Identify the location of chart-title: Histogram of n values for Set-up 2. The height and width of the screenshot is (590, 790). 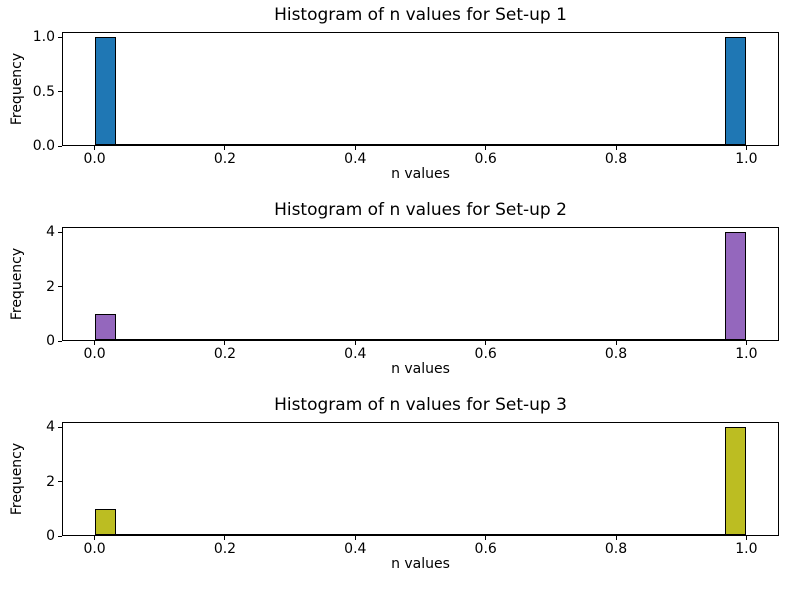
(420, 210).